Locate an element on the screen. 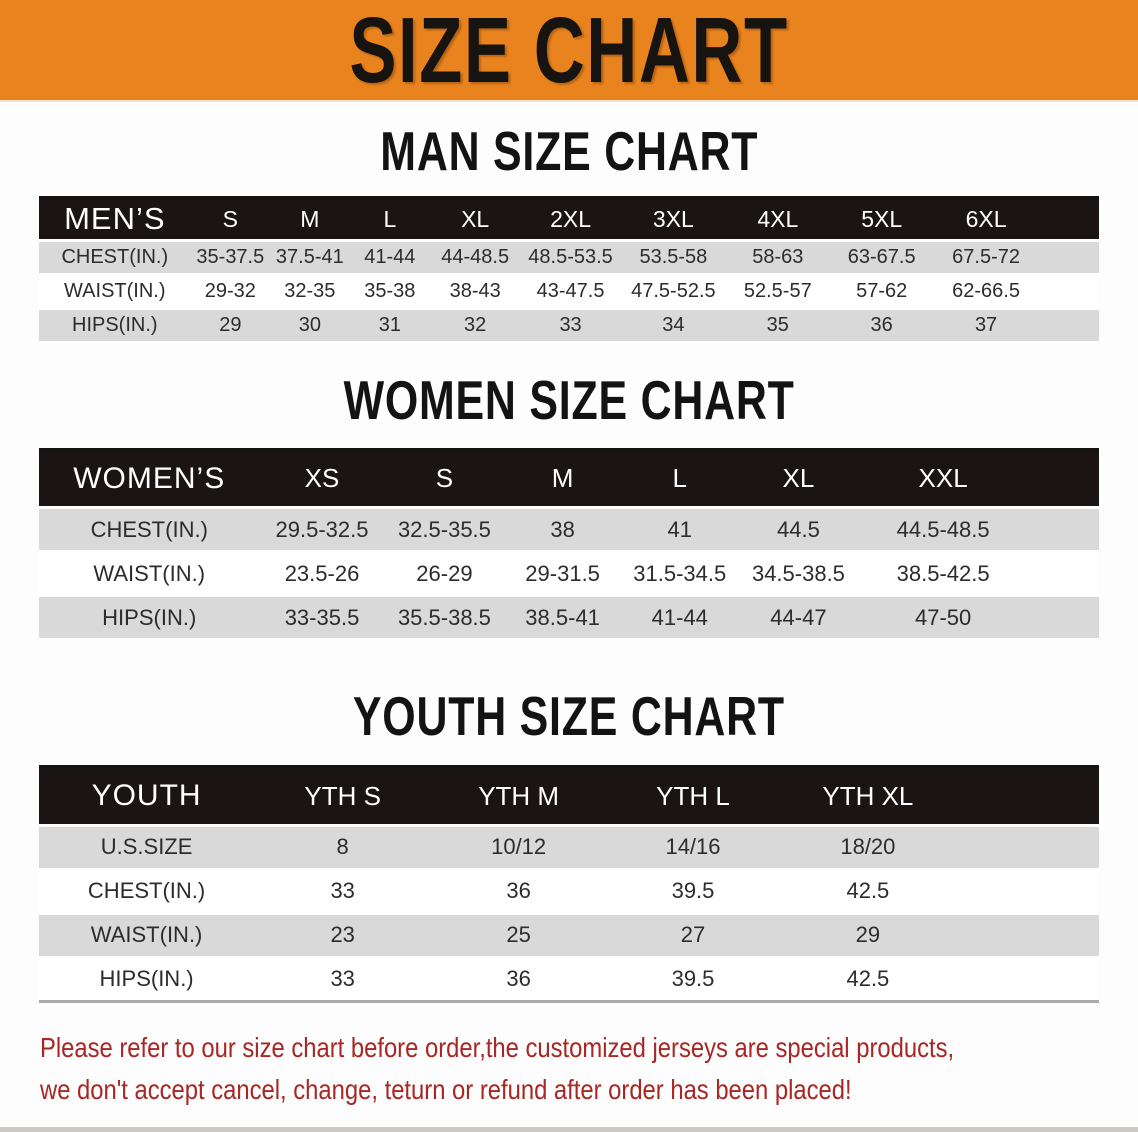  women-size-cell: 35.5-38.5 is located at coordinates (444, 617).